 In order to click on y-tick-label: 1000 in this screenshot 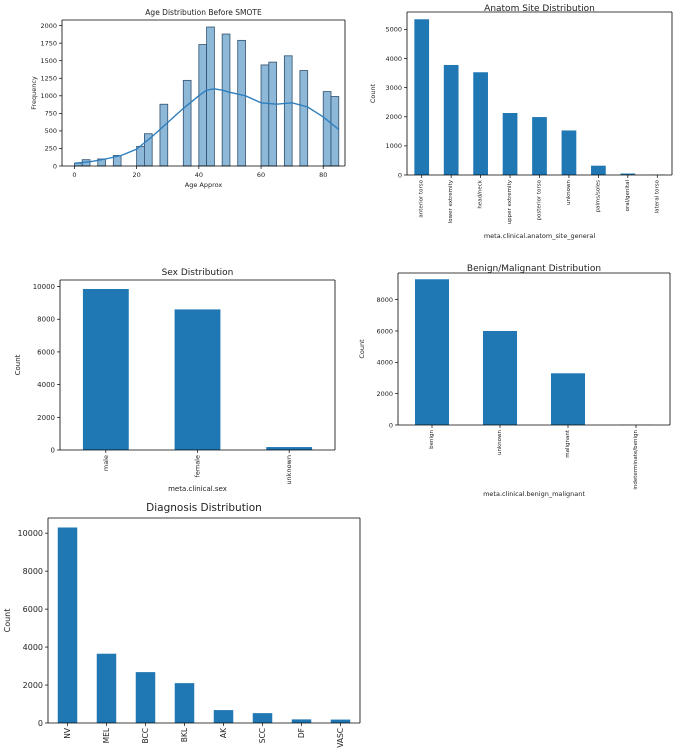, I will do `click(48, 96)`.